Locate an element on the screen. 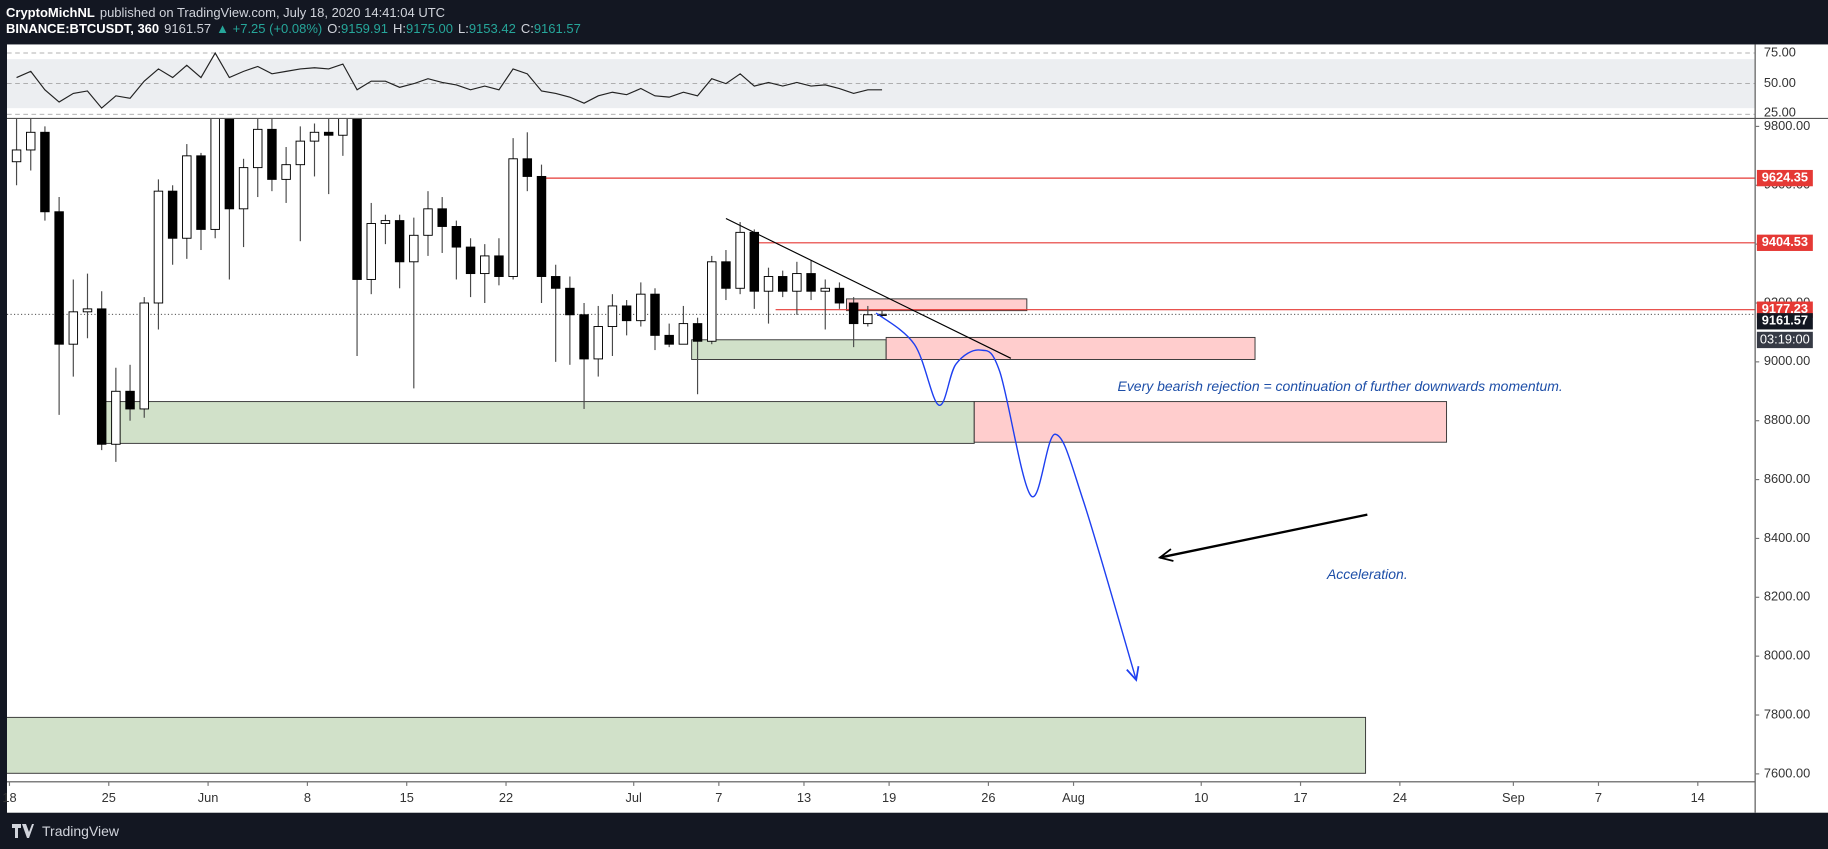 This screenshot has height=849, width=1828. y-tick-label: 8000.00 is located at coordinates (1787, 655).